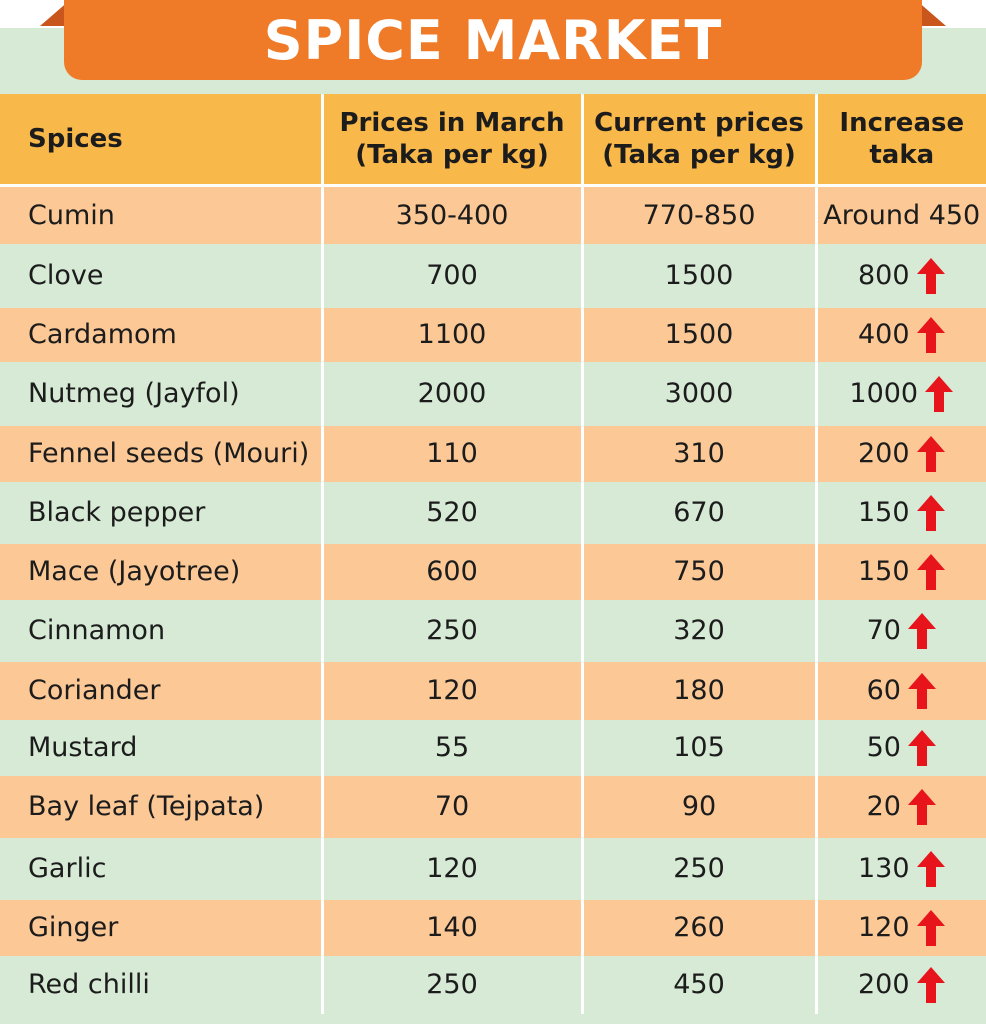  I want to click on cell-current-price: 90, so click(698, 806).